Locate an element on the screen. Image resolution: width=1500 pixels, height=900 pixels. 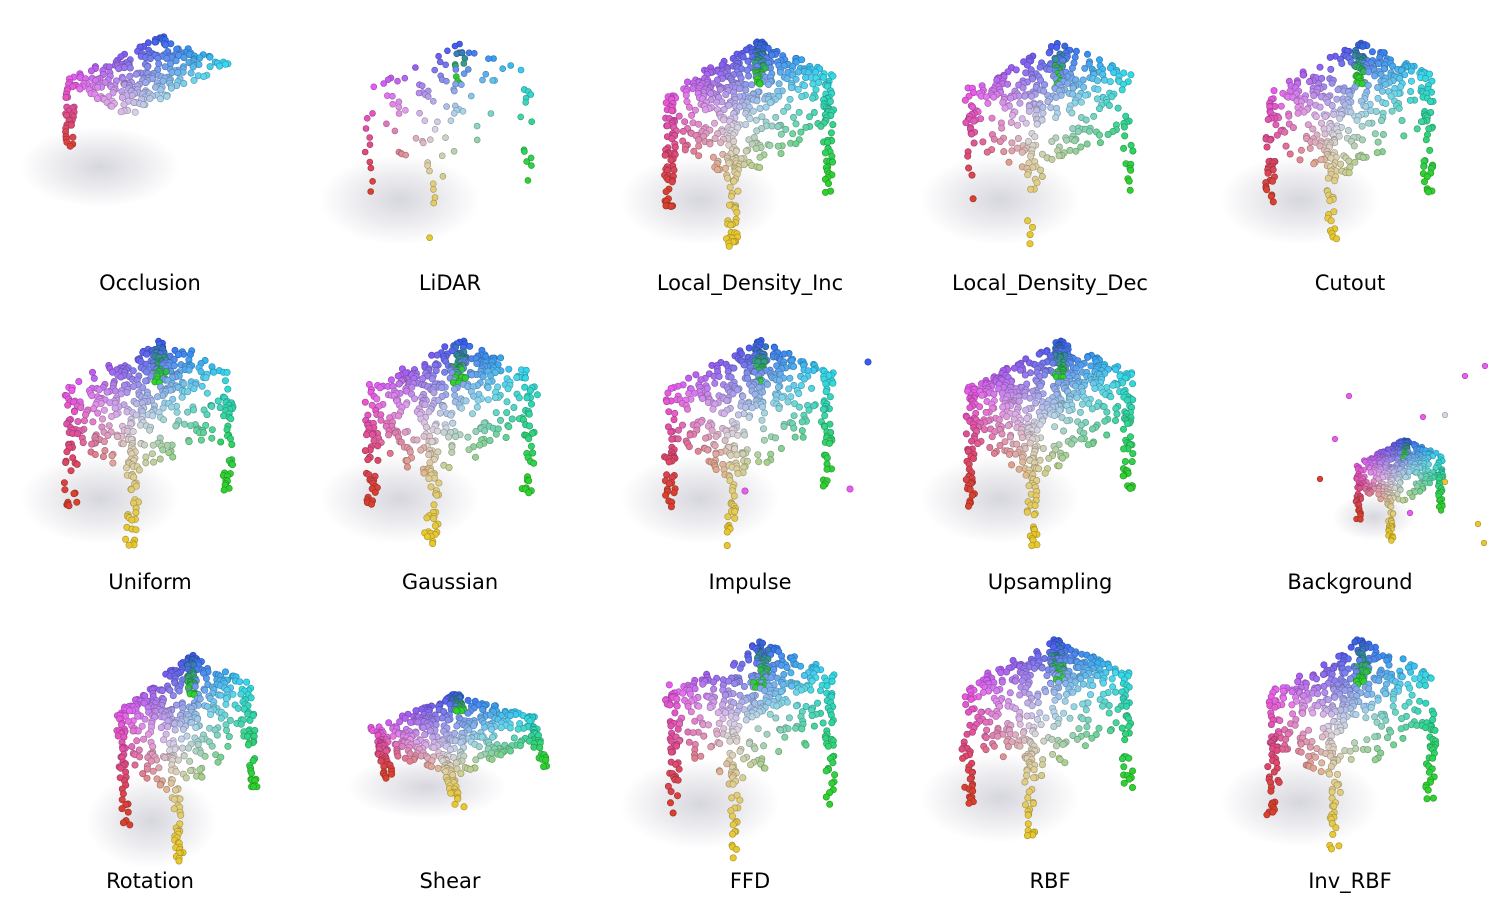
panel-impulse: Impulse is located at coordinates (750, 448).